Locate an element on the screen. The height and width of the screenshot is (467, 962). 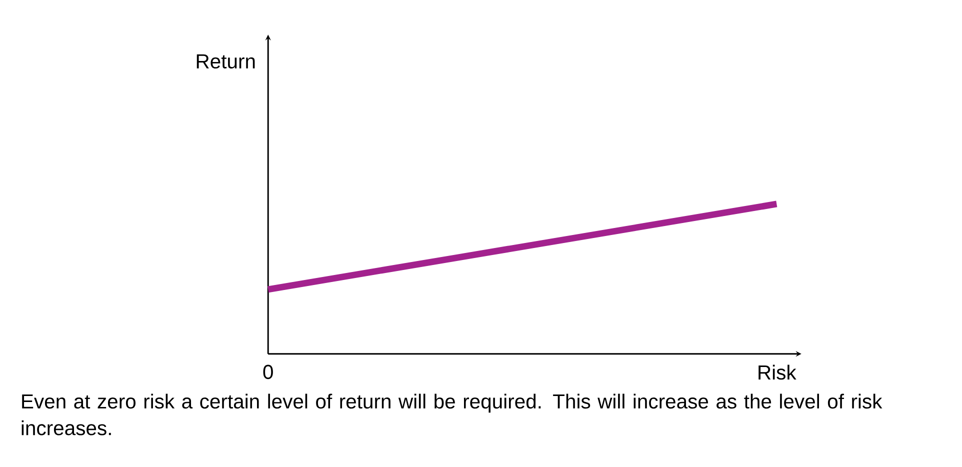
text: Even at zero risk a certain level of return will be required. This will increase as the level of risk increases. is located at coordinates (452, 415).